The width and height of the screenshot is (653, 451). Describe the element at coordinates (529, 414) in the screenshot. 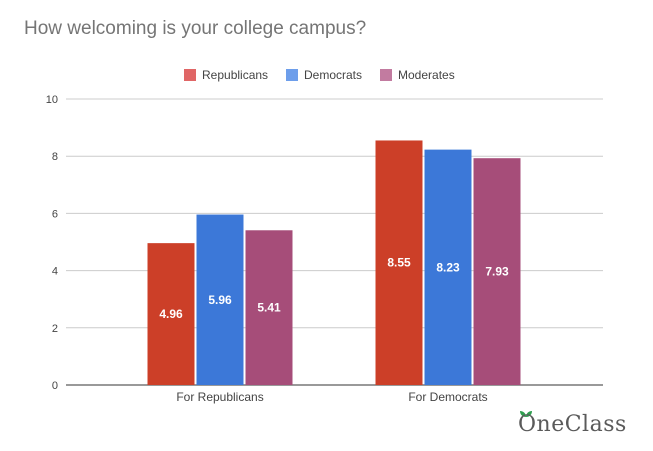

I see `leaf-right` at that location.